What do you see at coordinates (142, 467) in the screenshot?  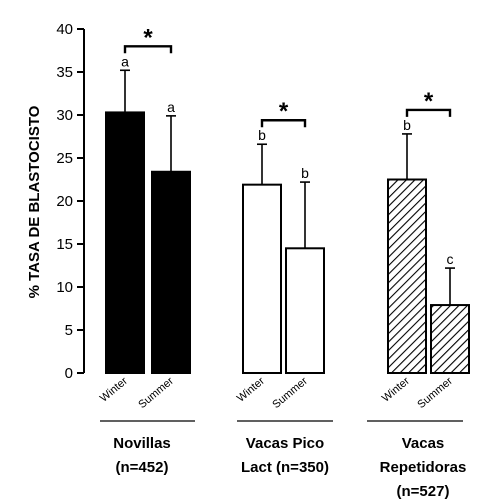 I see `group-label: (n=452)` at bounding box center [142, 467].